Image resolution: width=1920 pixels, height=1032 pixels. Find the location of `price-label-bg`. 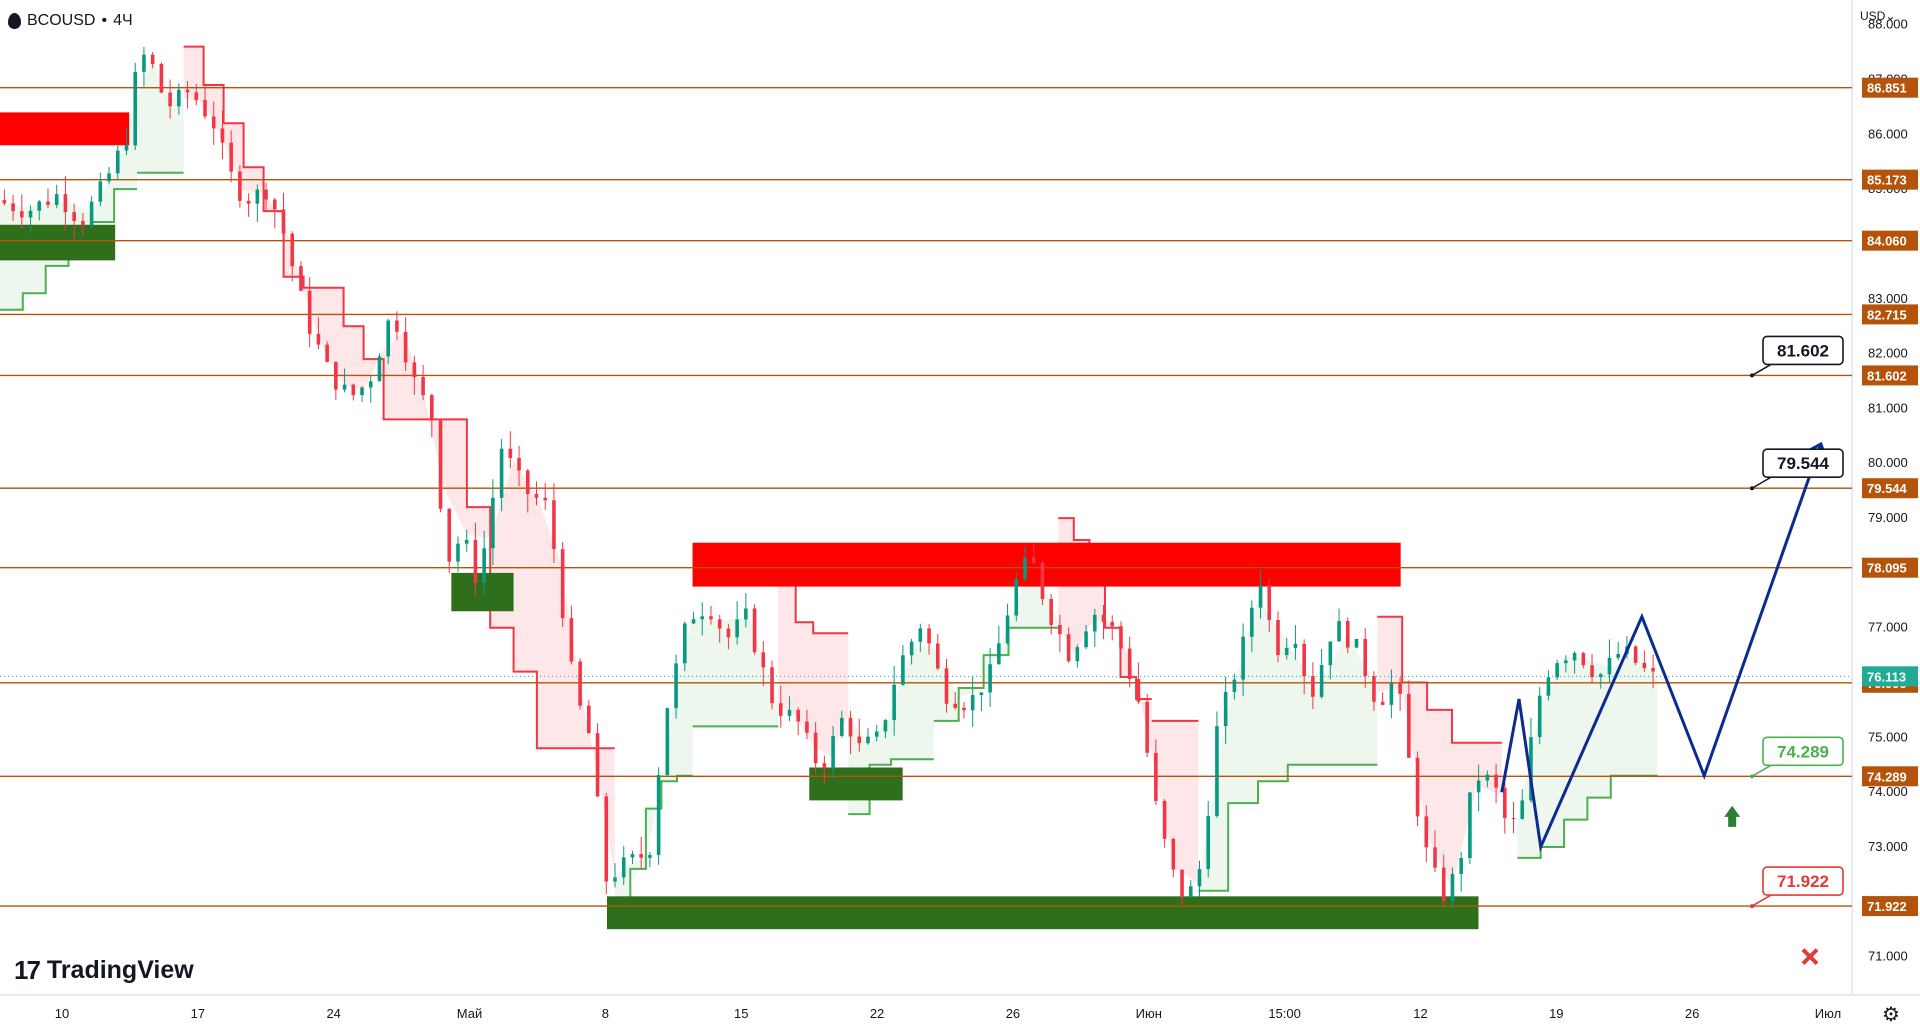

price-label-bg is located at coordinates (1890, 567).